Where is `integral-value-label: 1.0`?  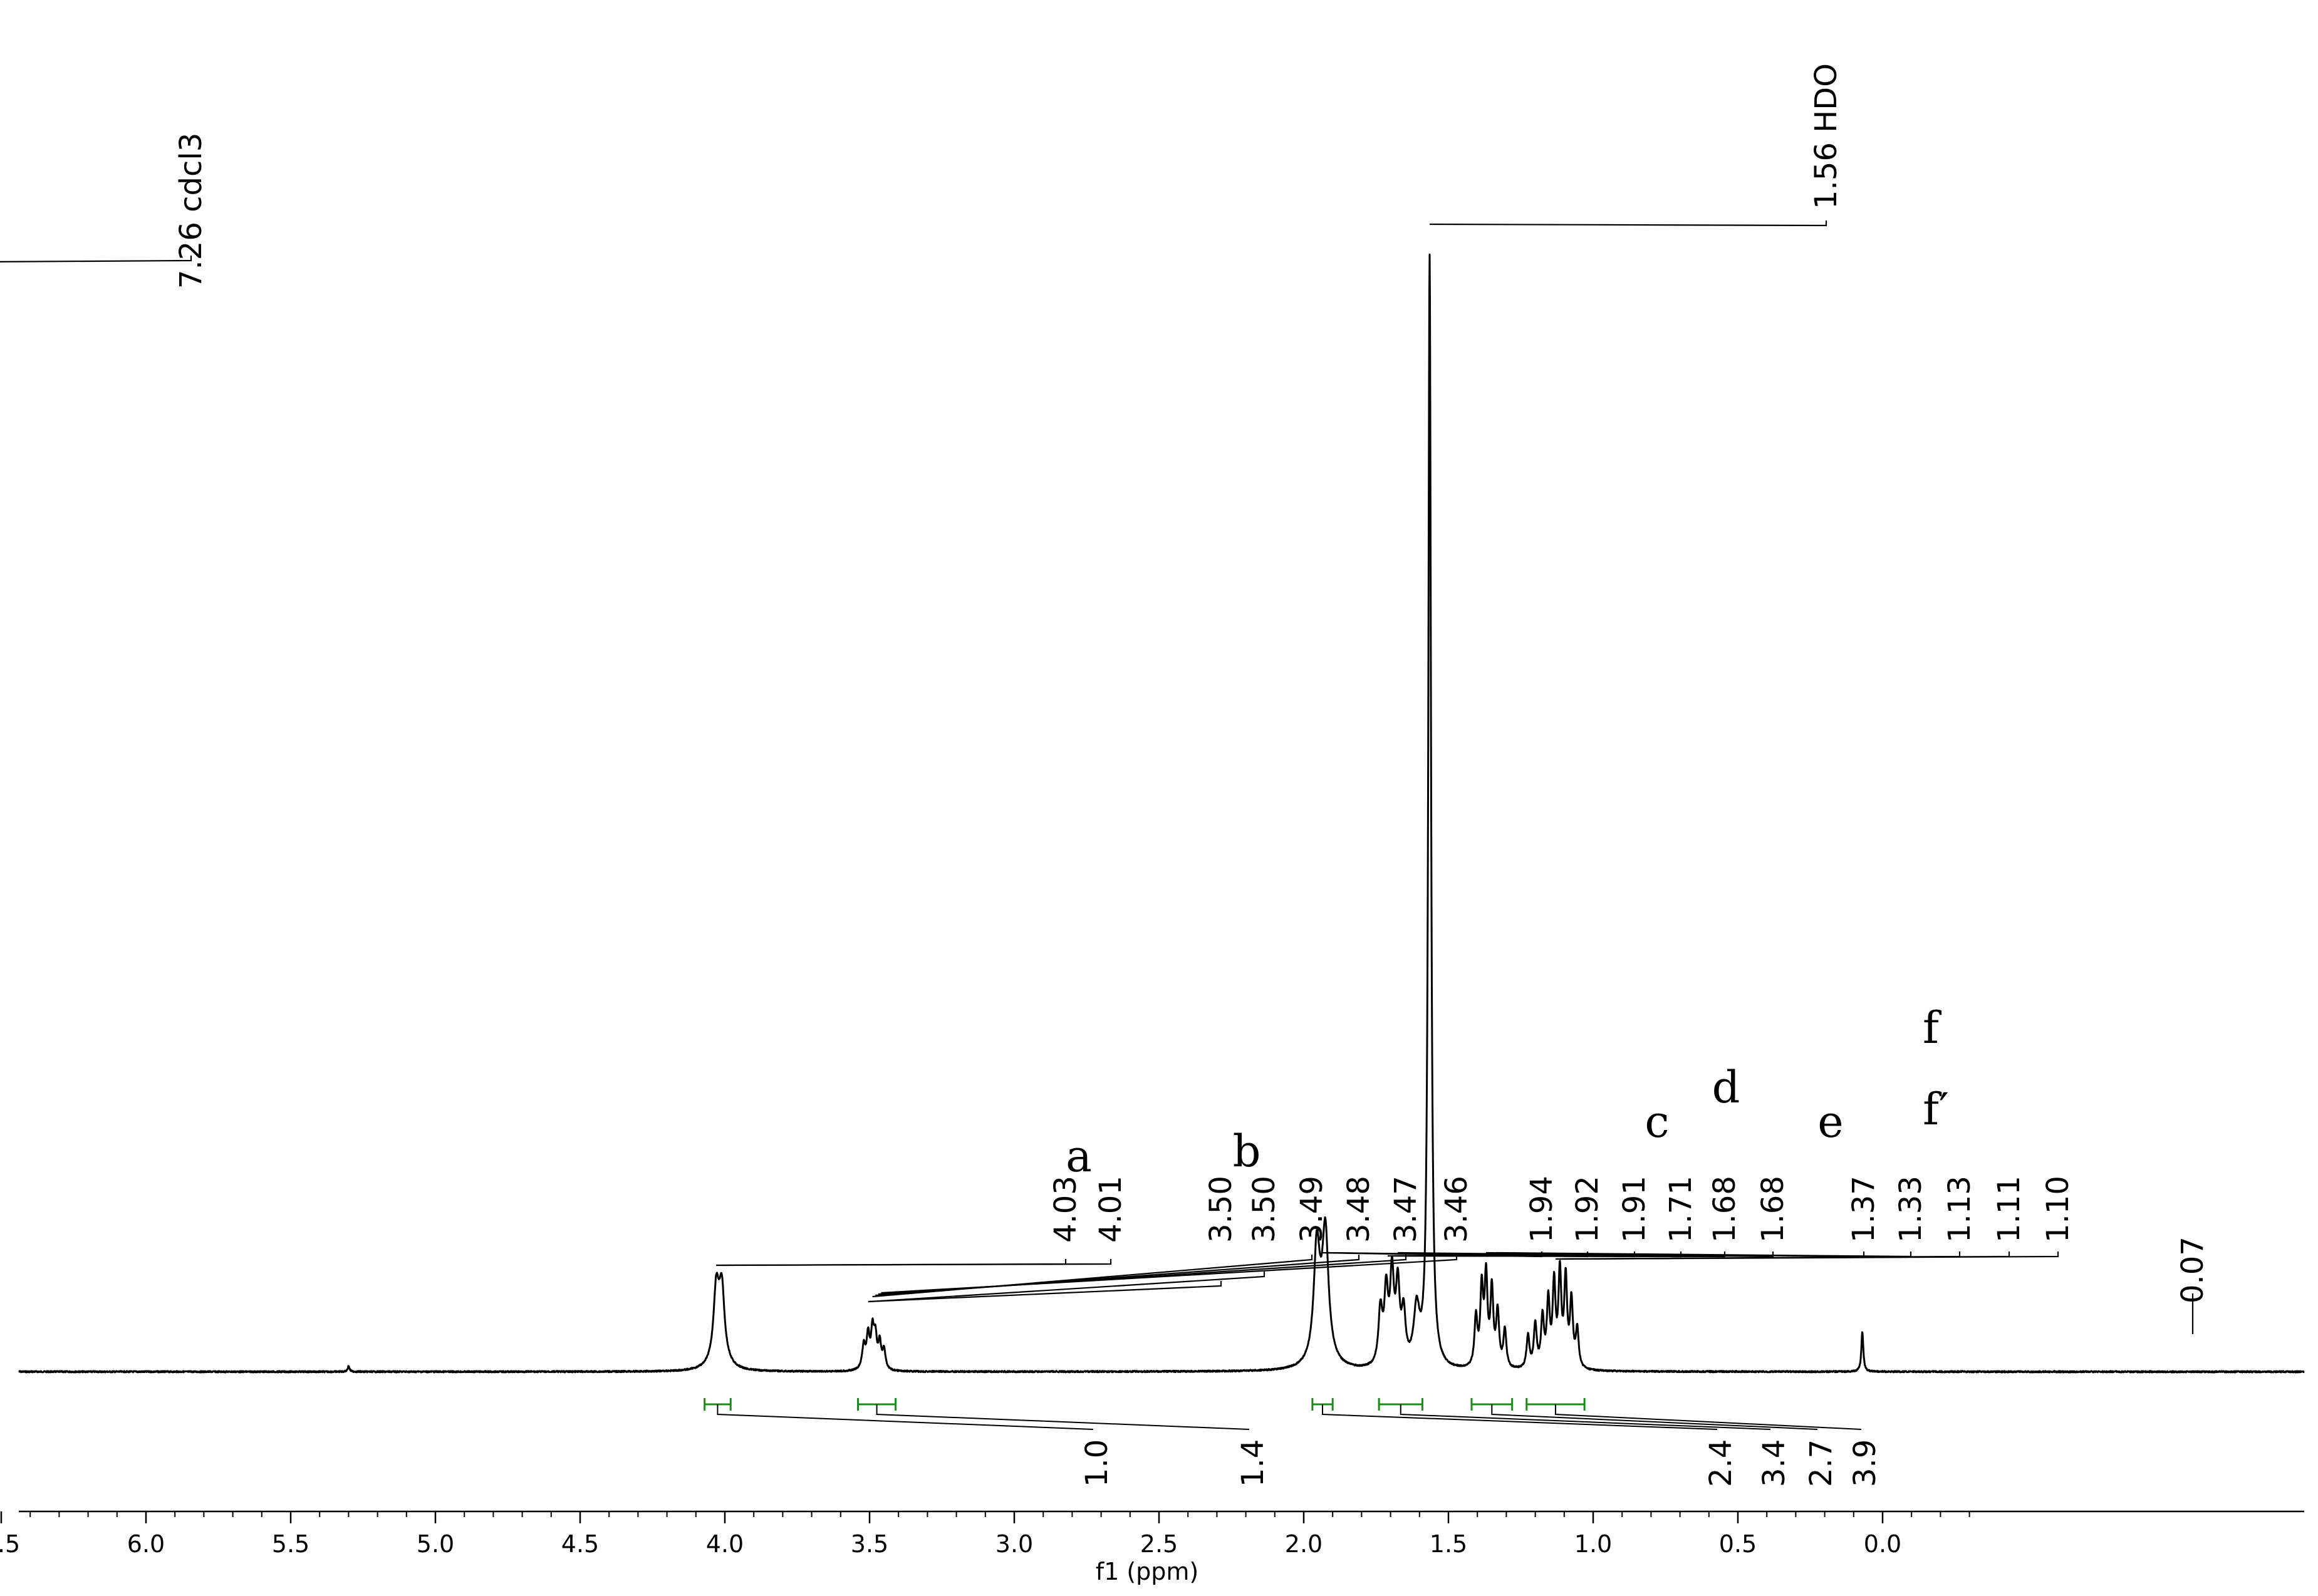
integral-value-label: 1.0 is located at coordinates (1097, 1463).